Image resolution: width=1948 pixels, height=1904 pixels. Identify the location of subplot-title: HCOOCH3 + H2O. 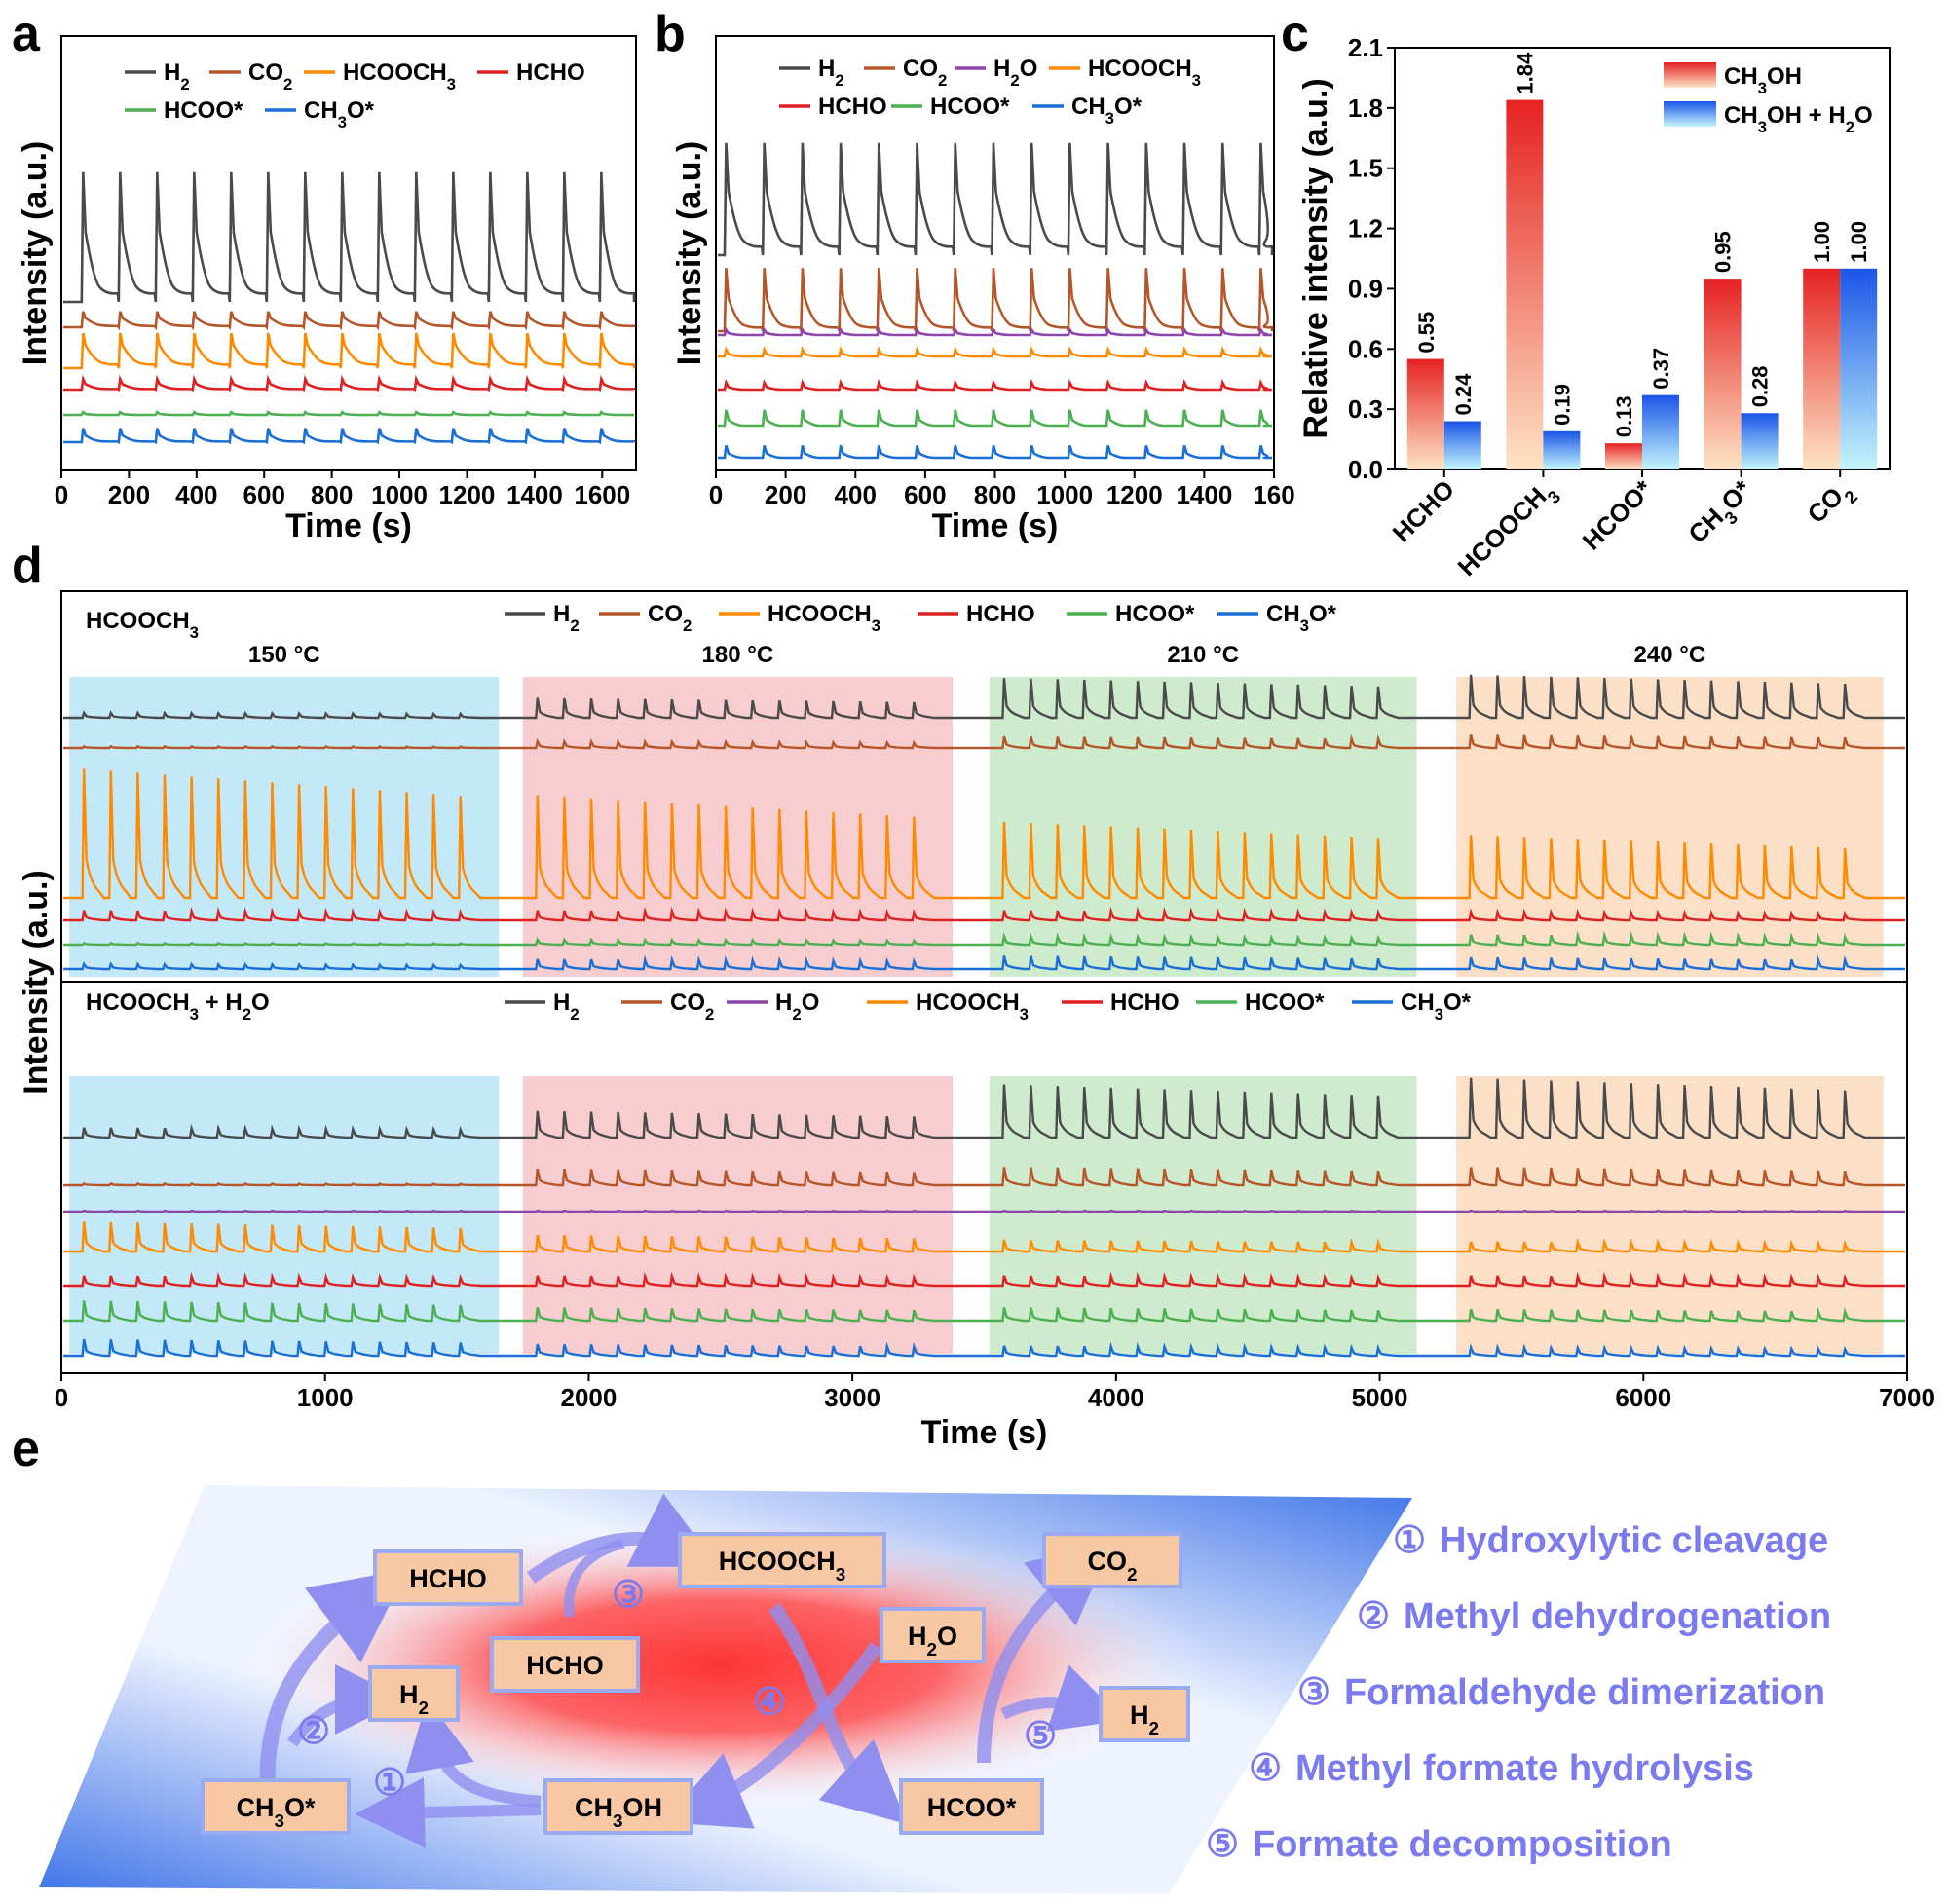
(178, 1006).